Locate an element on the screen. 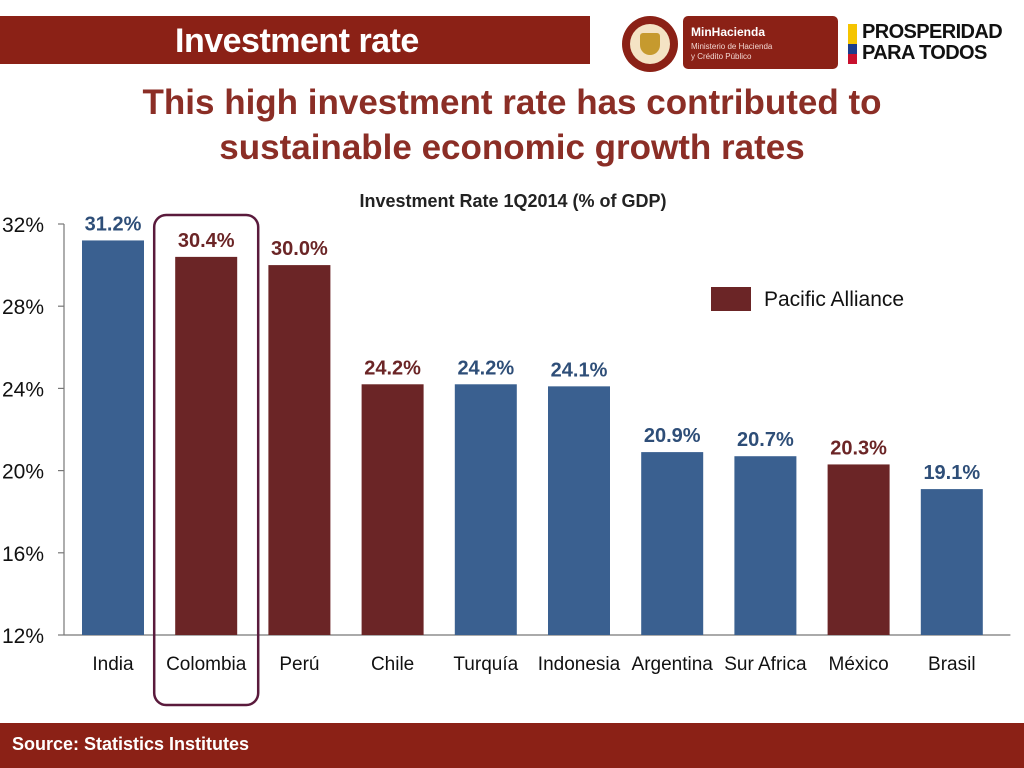  value-label-brasil: 19.1% is located at coordinates (951, 473).